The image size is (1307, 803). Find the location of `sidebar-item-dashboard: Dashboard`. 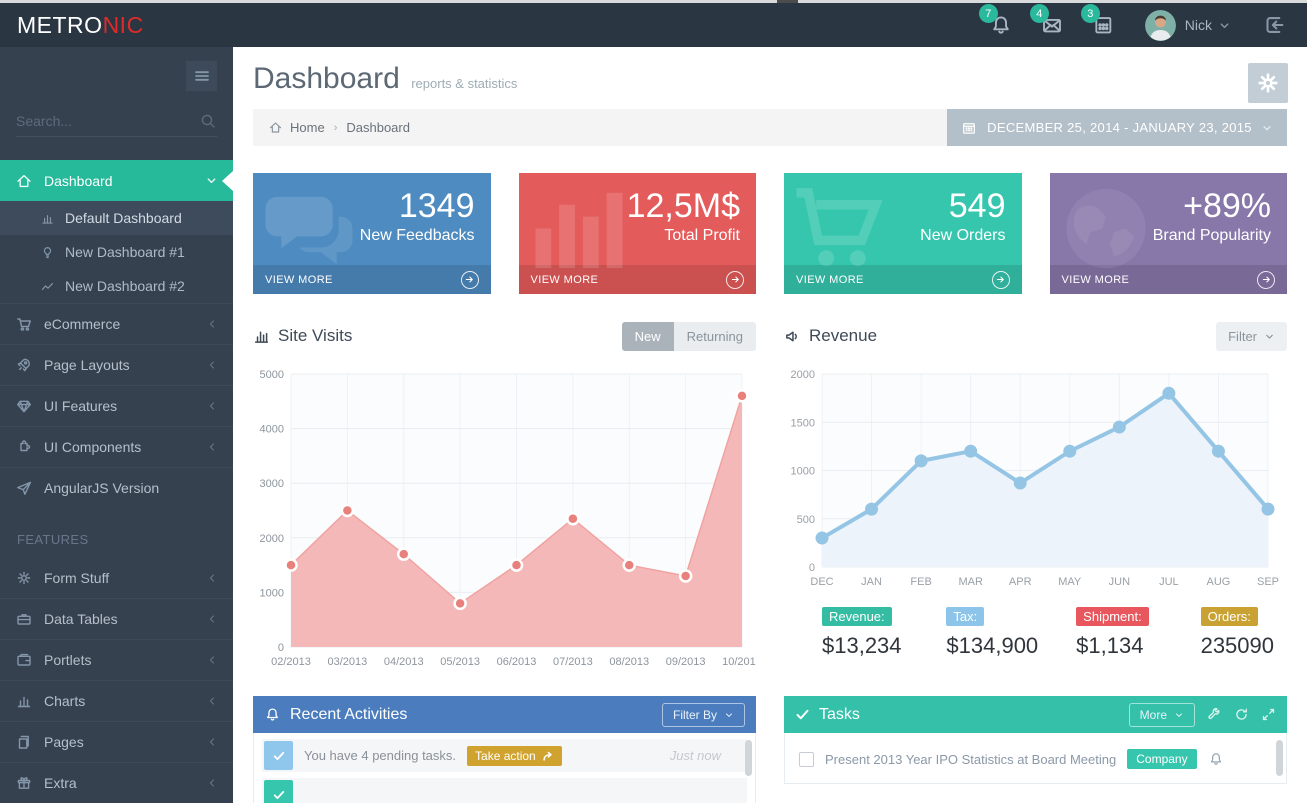

sidebar-item-dashboard: Dashboard is located at coordinates (116, 180).